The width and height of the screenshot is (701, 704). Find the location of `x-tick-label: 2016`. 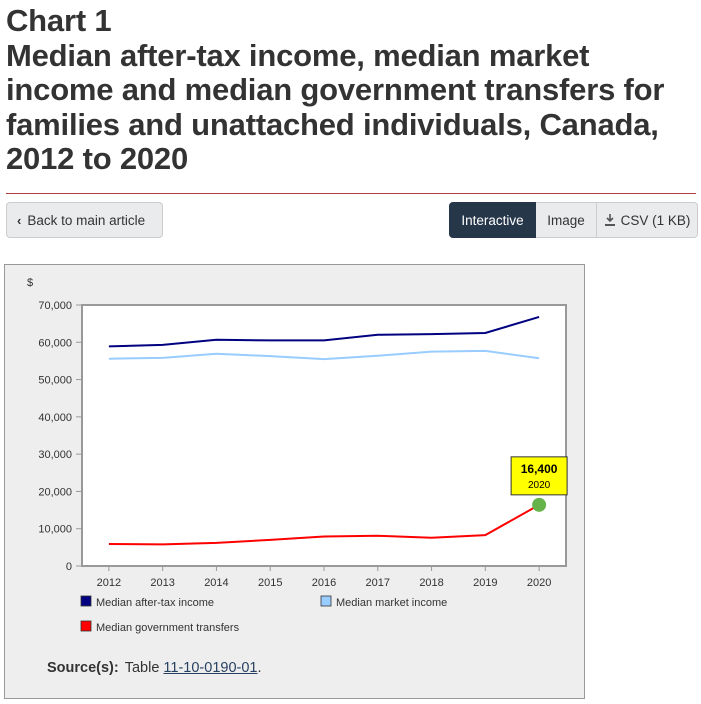

x-tick-label: 2016 is located at coordinates (324, 583).